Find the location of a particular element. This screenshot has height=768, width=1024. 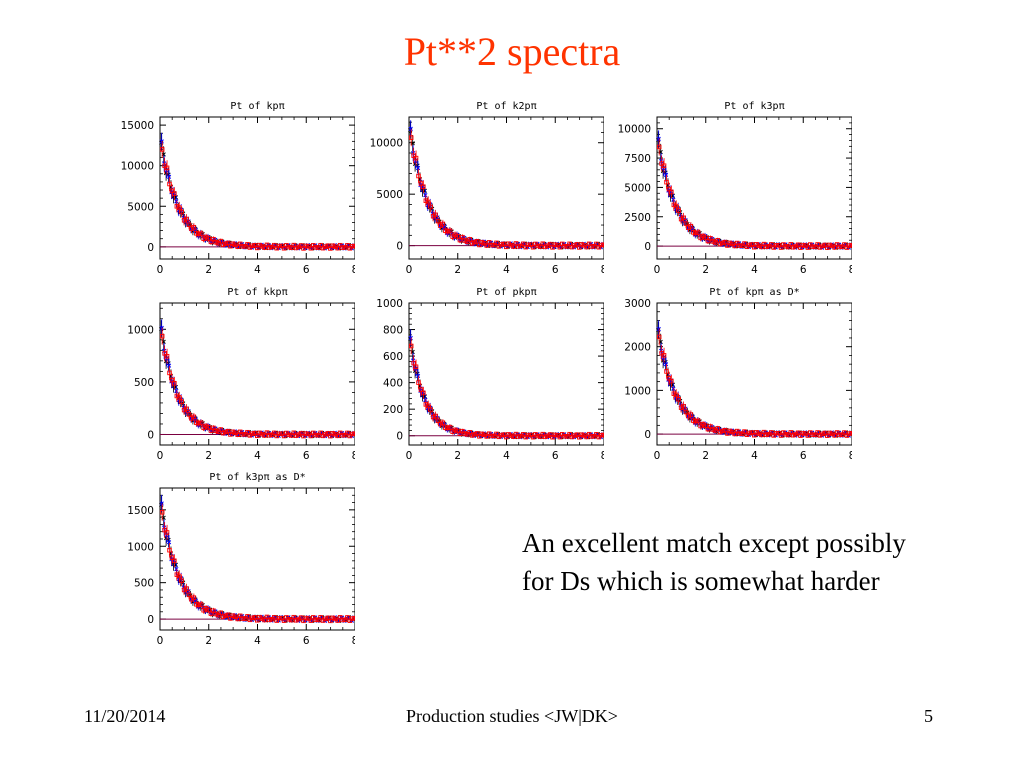

plot-pt-k2pi: Pt of k2pπ 0 2 4 6 8 0 5000 10000 is located at coordinates (484, 187).